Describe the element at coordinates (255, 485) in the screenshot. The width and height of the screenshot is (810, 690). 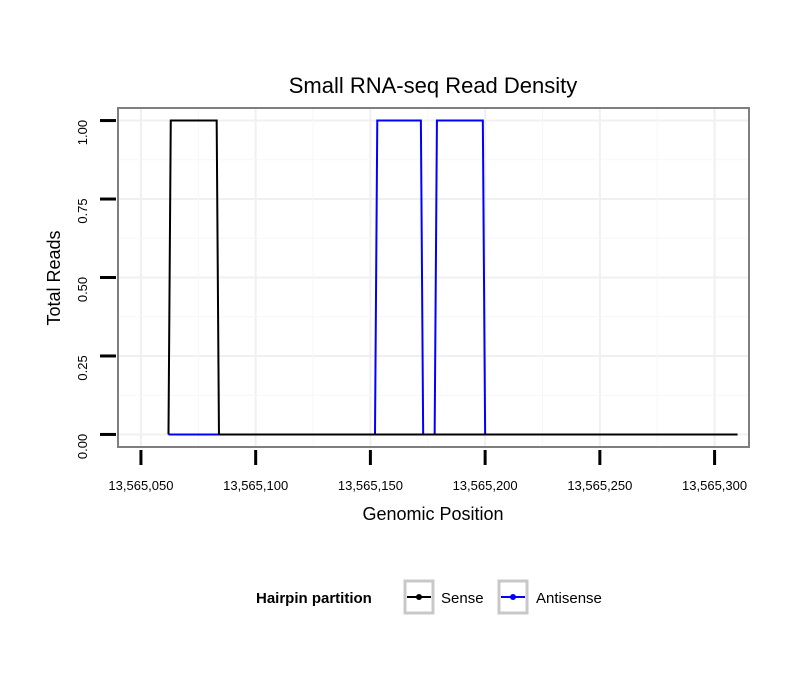
I see `x-tick-label: 13,565,100` at that location.